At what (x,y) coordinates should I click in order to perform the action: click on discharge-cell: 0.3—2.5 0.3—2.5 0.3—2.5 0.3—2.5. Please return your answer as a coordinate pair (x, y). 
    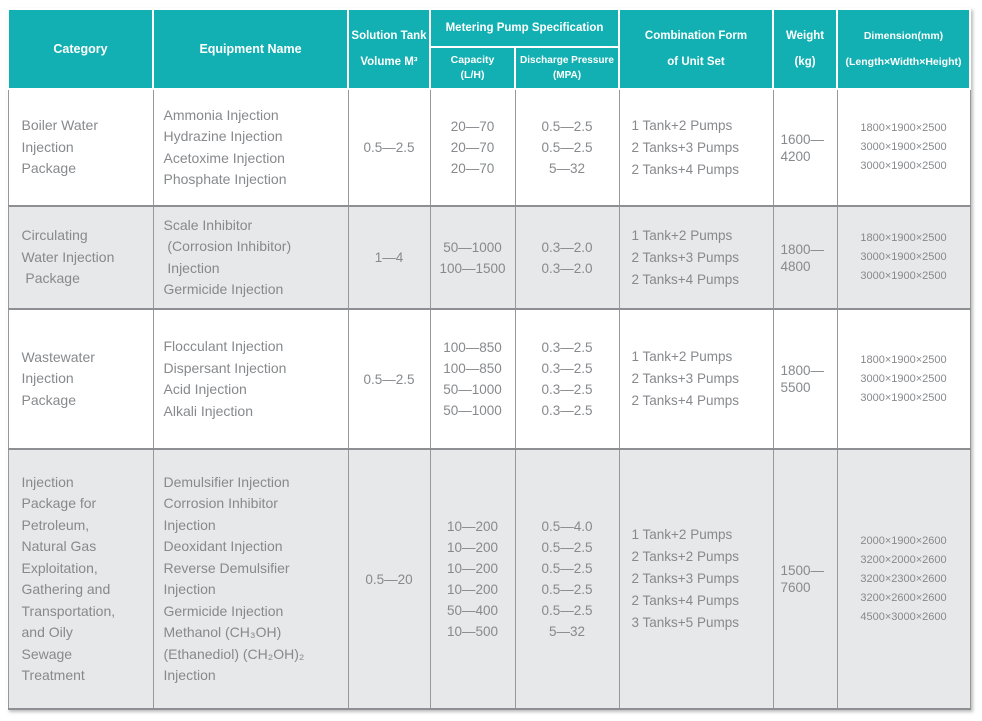
    Looking at the image, I should click on (567, 379).